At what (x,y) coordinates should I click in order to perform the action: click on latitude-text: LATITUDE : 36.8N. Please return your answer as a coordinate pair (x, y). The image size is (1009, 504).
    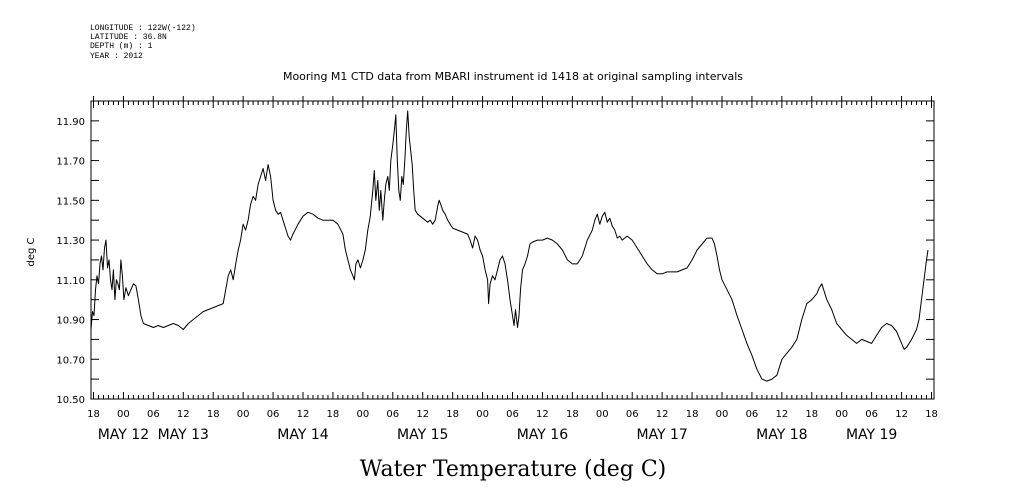
    Looking at the image, I should click on (128, 37).